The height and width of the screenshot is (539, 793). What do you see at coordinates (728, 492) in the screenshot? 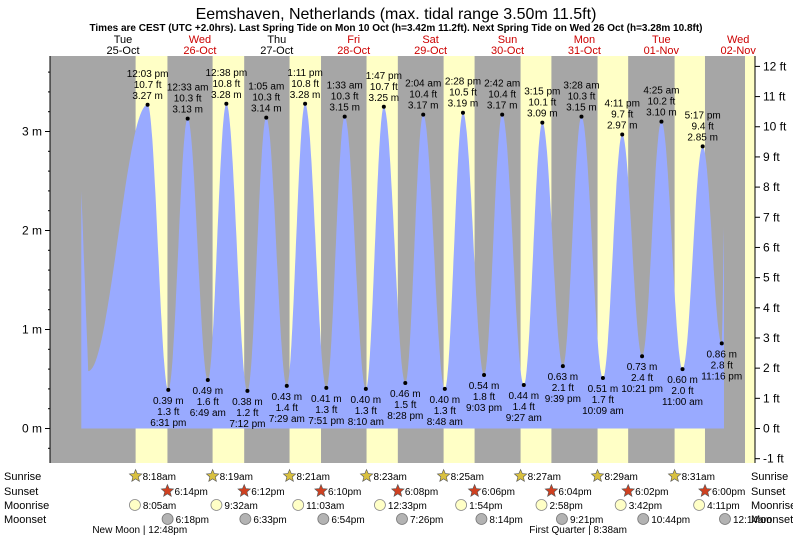
I see `sunset-time-7: 6:00pm` at bounding box center [728, 492].